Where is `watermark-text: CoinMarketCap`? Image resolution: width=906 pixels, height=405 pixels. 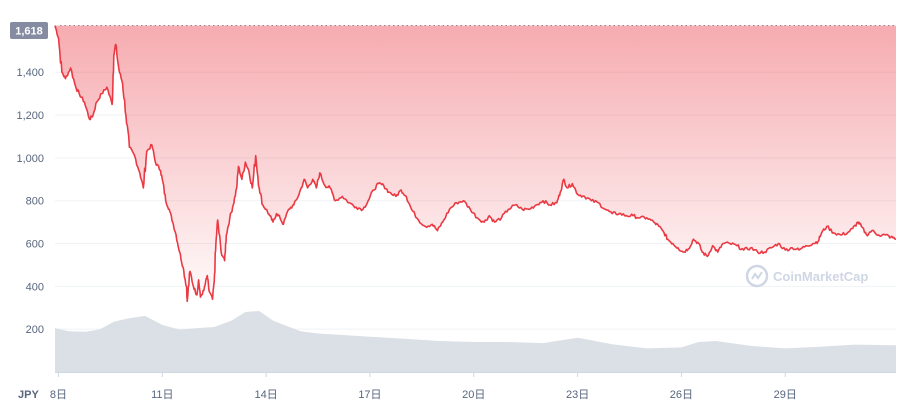 watermark-text: CoinMarketCap is located at coordinates (820, 276).